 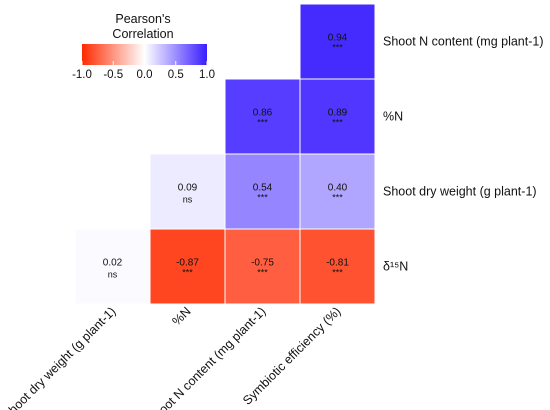 I want to click on legend-tick-label: -1.0, so click(x=82, y=75).